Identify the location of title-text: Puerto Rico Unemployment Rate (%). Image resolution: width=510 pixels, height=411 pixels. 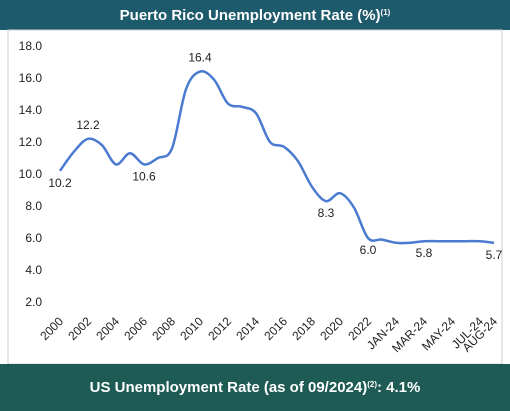
(250, 15).